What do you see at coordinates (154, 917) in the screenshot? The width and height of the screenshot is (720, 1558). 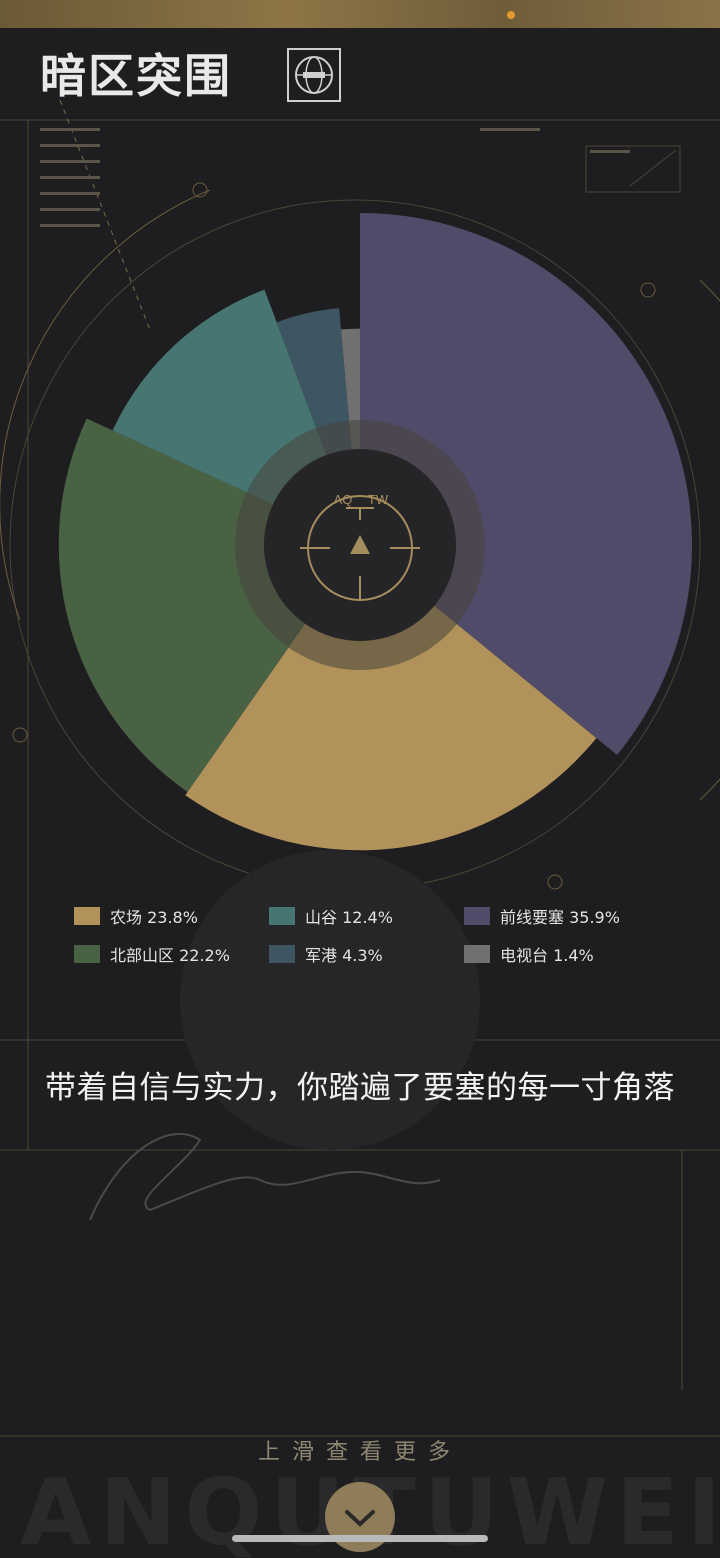 I see `legend-label: 农场 23.8%` at bounding box center [154, 917].